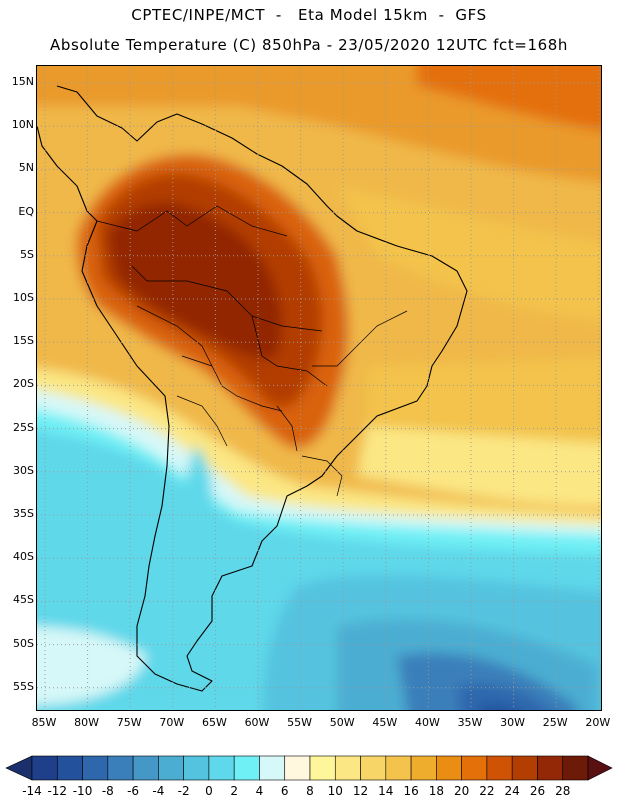  What do you see at coordinates (82, 791) in the screenshot?
I see `colorbar-tick: -10` at bounding box center [82, 791].